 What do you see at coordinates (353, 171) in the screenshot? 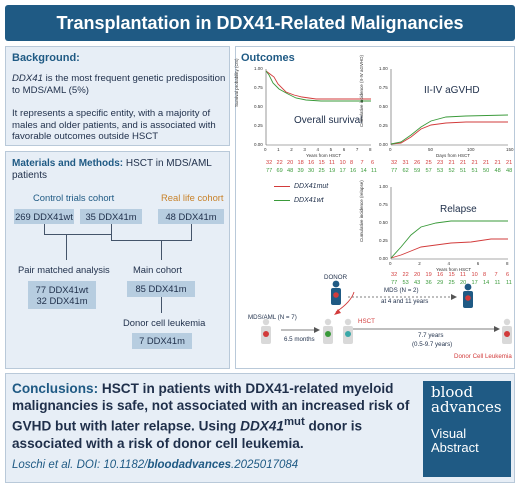
I see `os-risk-wt: 16` at bounding box center [353, 171].